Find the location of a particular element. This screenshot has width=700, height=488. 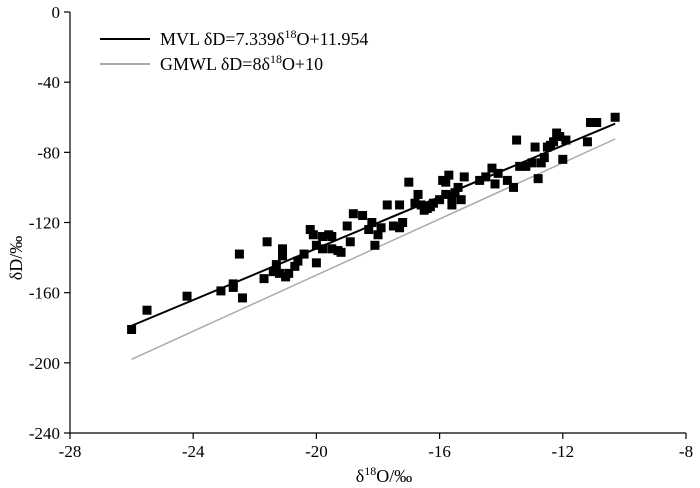

x-tick-label: -28 is located at coordinates (70, 451).